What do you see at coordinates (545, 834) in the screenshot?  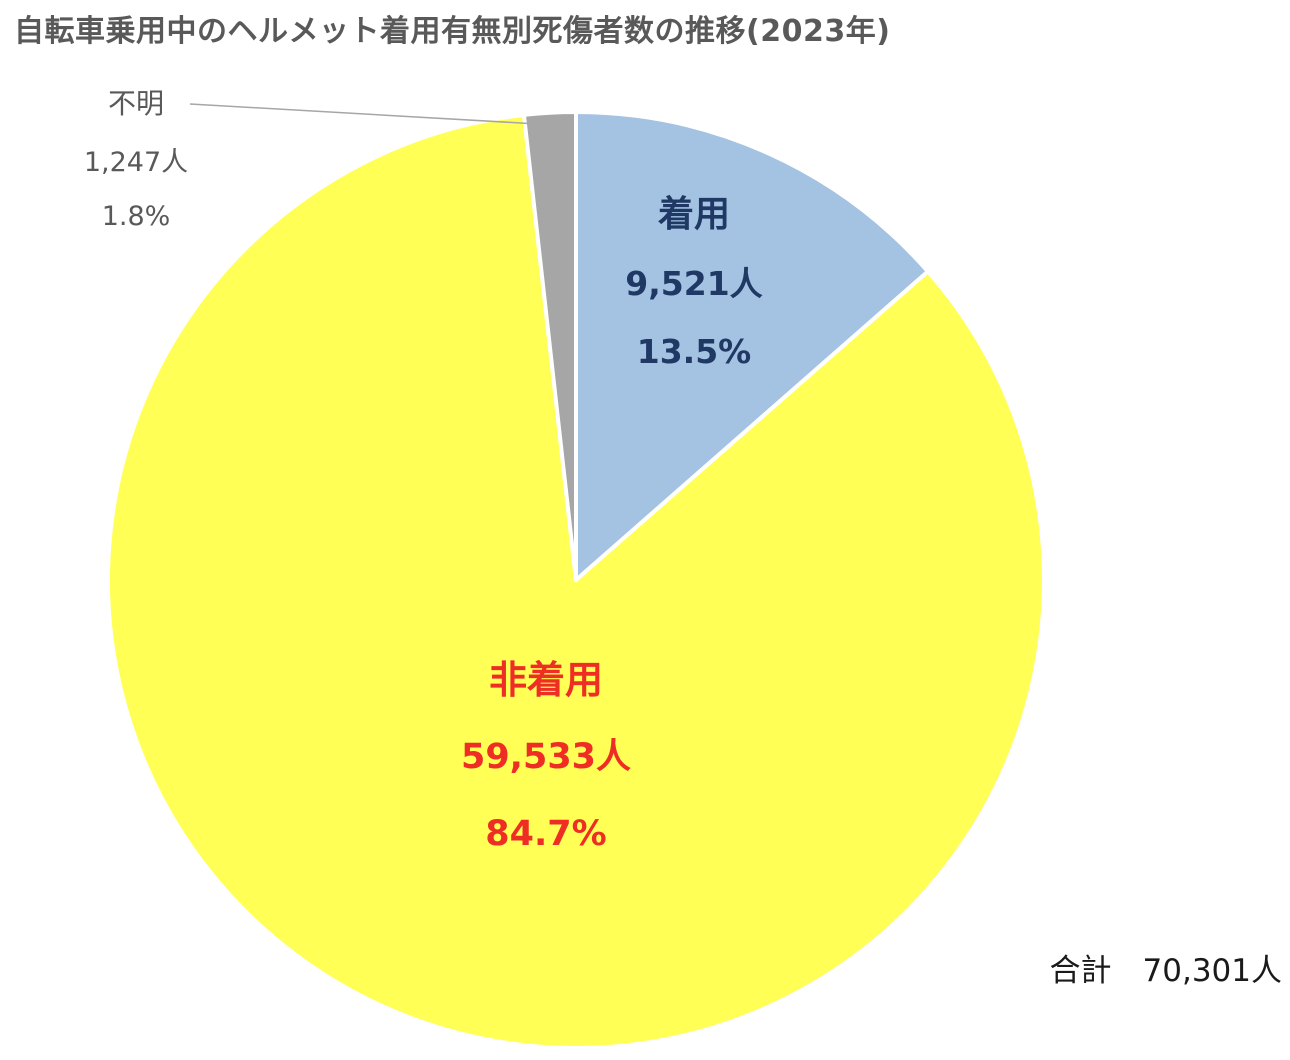 I see `slice-label-percent-not-wearing: 84.7%` at bounding box center [545, 834].